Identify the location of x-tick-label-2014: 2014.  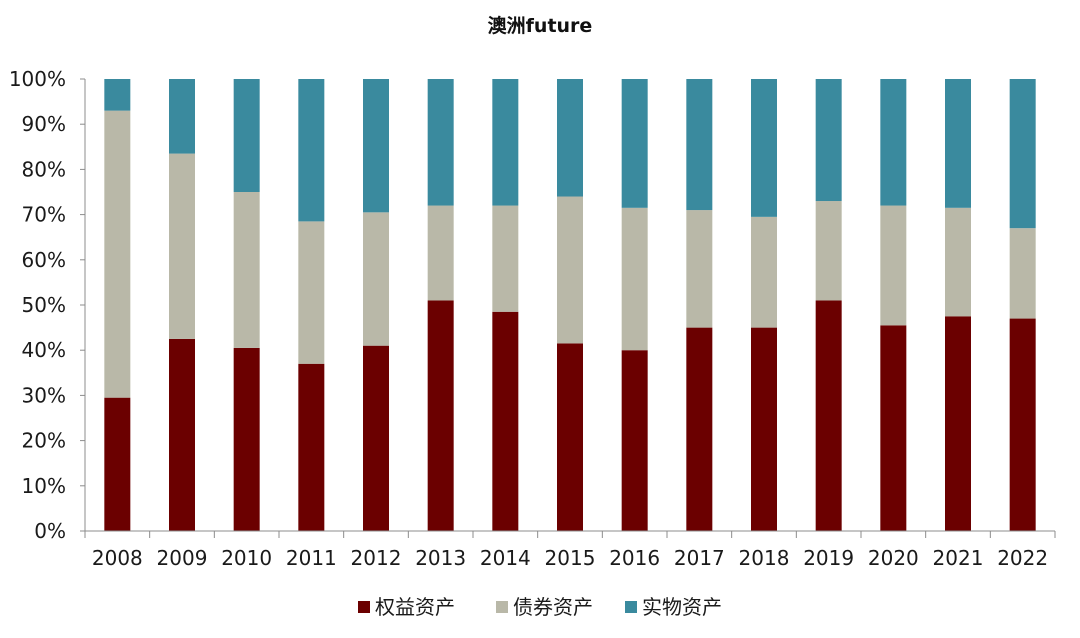
(505, 558).